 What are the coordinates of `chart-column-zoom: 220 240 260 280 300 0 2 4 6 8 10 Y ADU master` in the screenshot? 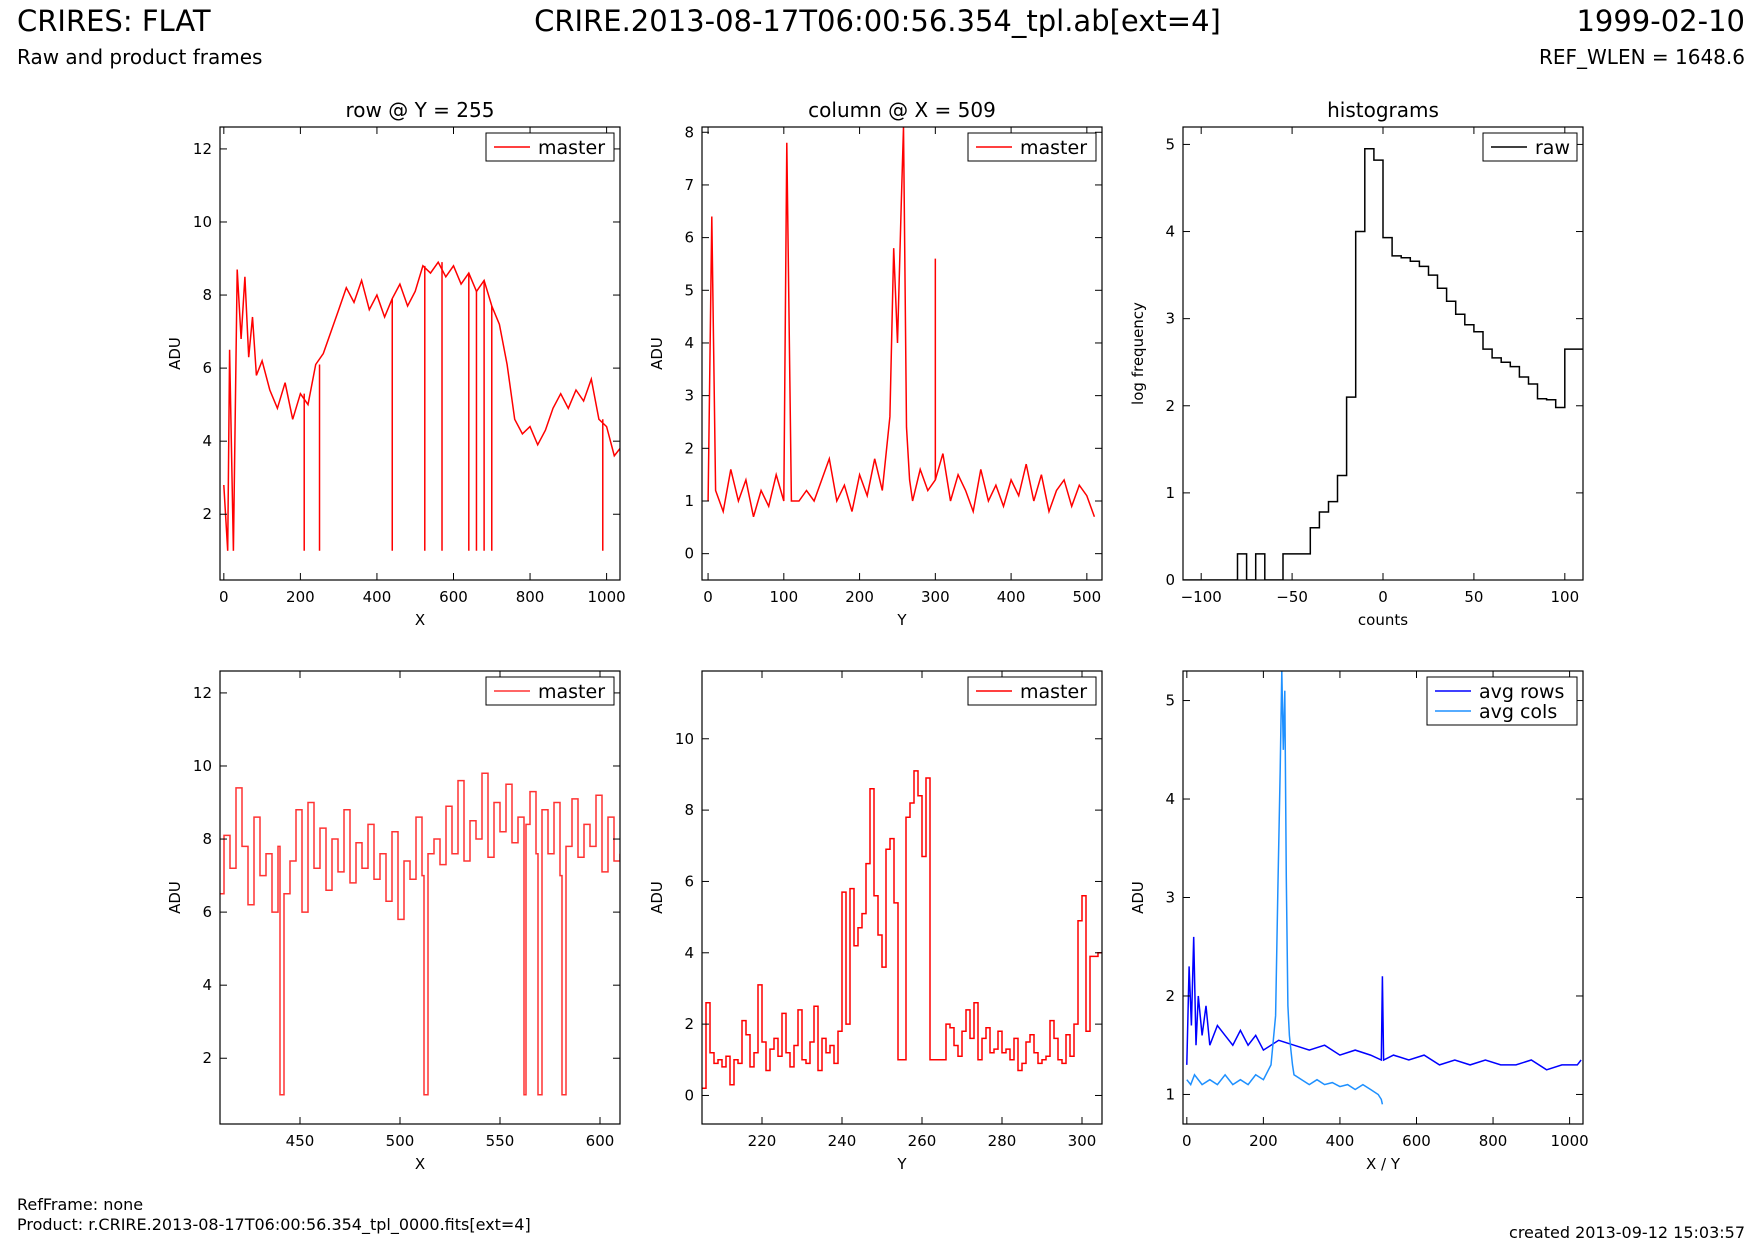 It's located at (875, 921).